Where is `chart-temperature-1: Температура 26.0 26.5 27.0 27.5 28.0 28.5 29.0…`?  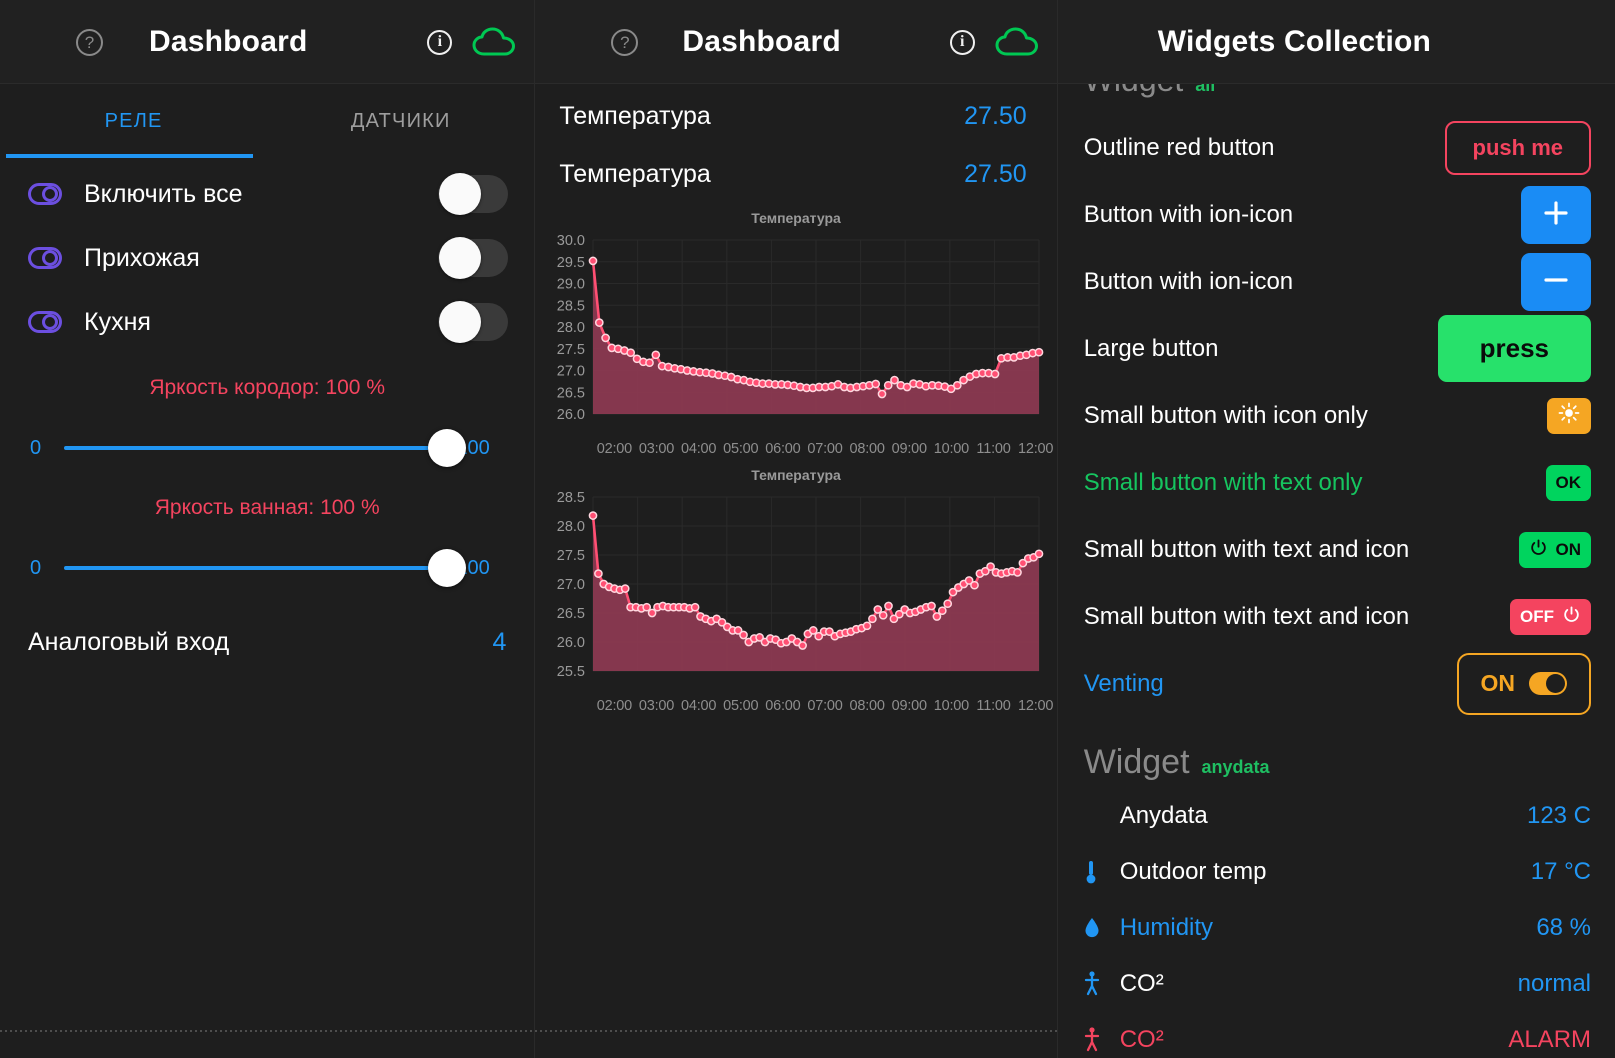 chart-temperature-1: Температура 26.0 26.5 27.0 27.5 28.0 28.5 29.0… is located at coordinates (795, 333).